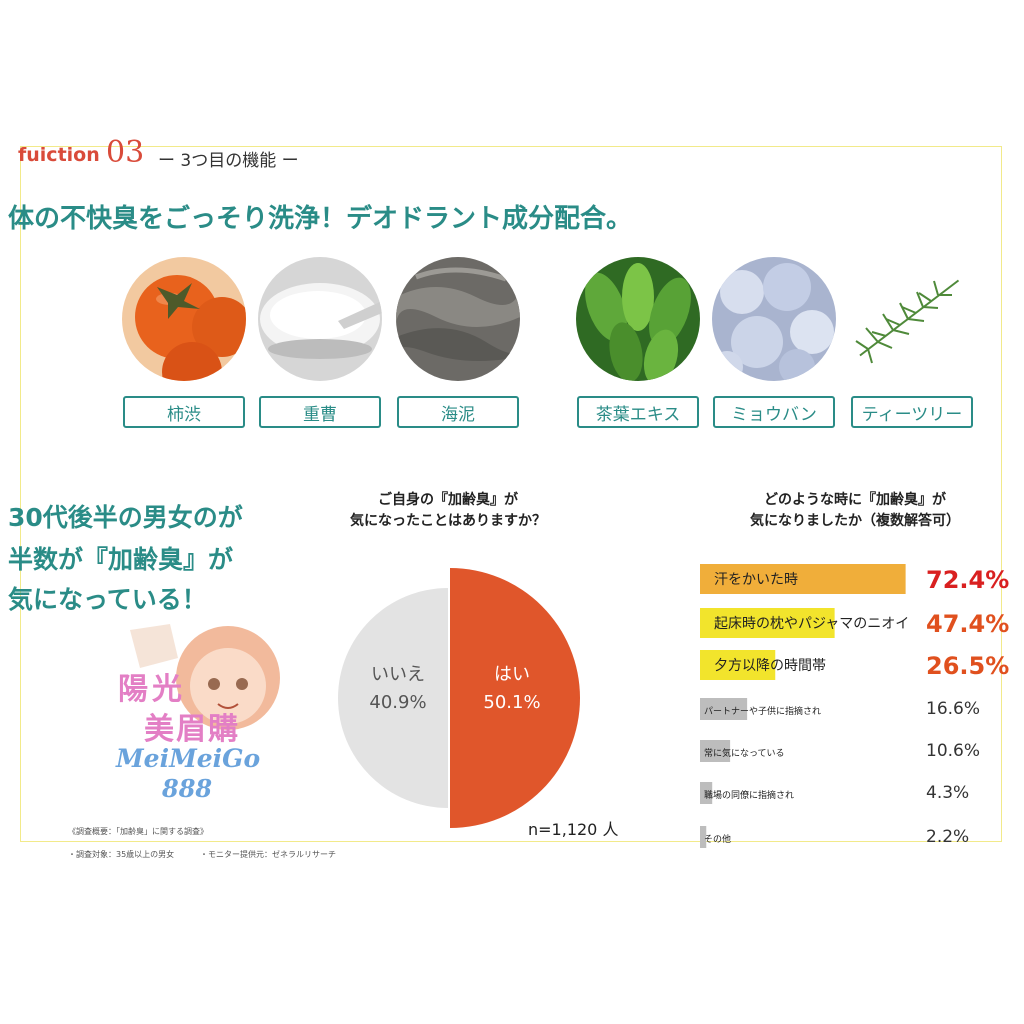  What do you see at coordinates (855, 511) in the screenshot?
I see `bar-chart-title: どのような時に『加齢臭』が 気になりましたか（複数解答可）` at bounding box center [855, 511].